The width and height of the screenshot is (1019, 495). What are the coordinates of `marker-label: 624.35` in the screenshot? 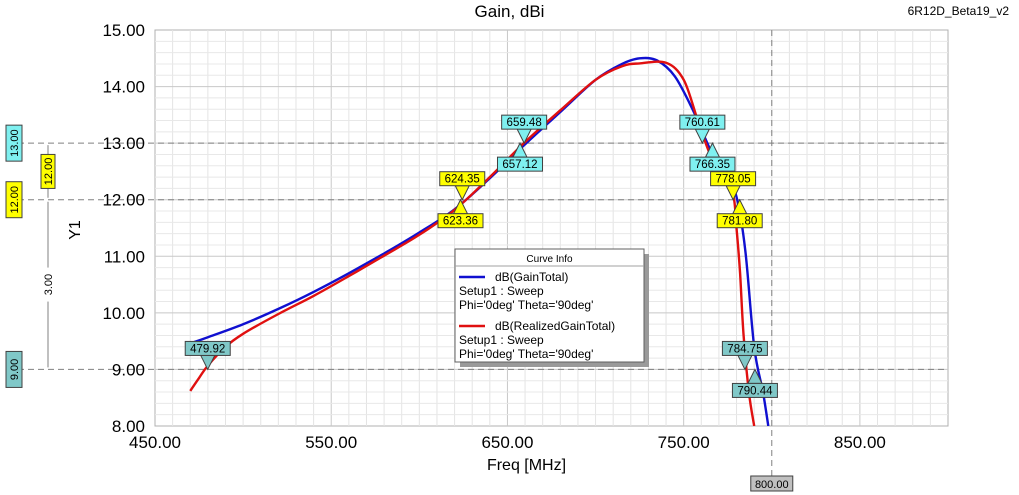 It's located at (462, 180).